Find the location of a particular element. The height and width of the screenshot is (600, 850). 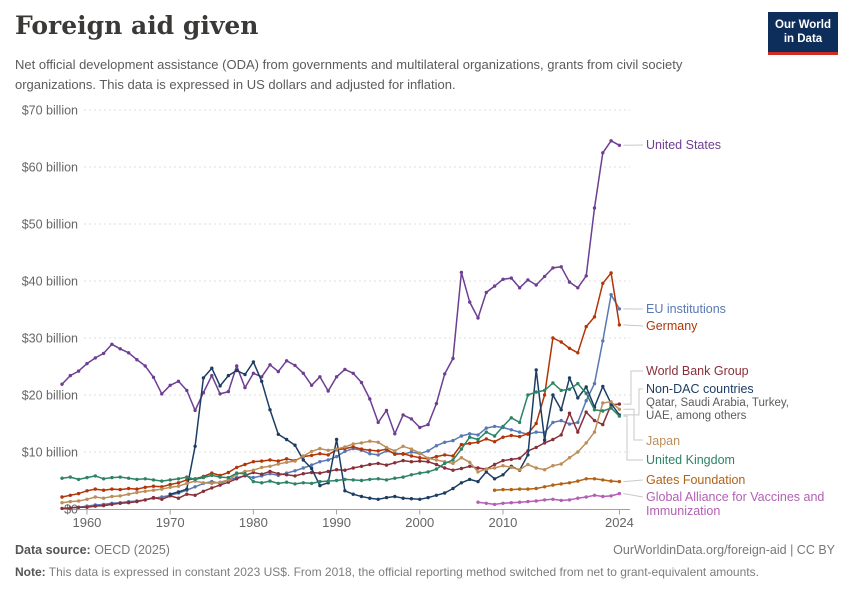

data-source-value: OECD (2025) is located at coordinates (130, 550).